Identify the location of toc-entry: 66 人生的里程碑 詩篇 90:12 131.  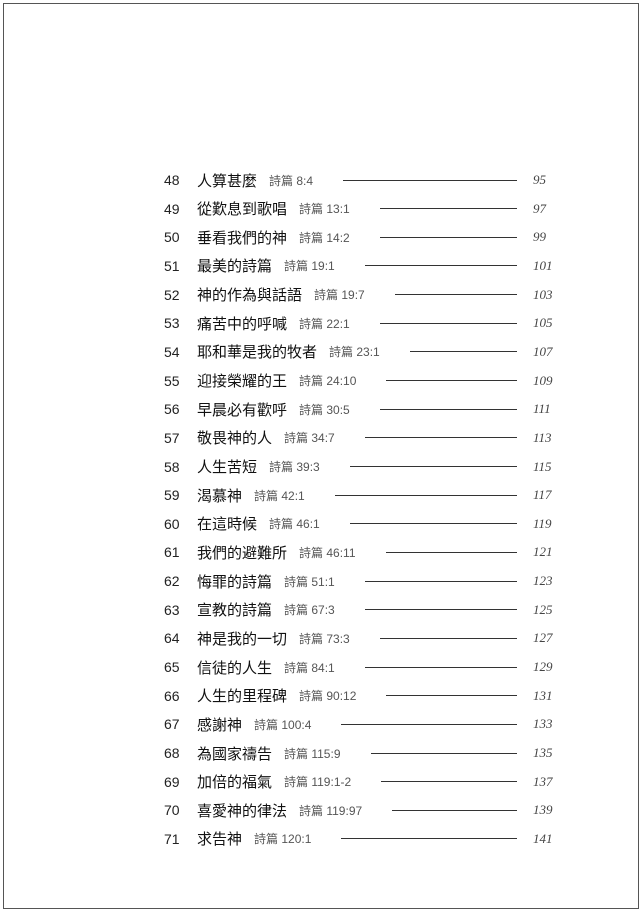
(322, 696).